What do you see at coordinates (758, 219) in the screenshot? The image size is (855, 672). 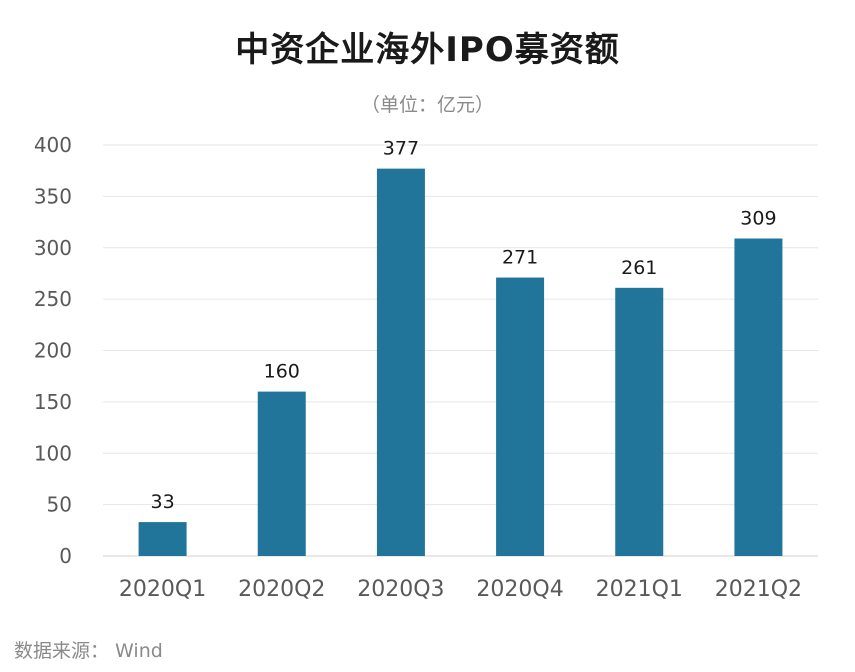 I see `data-label: 309` at bounding box center [758, 219].